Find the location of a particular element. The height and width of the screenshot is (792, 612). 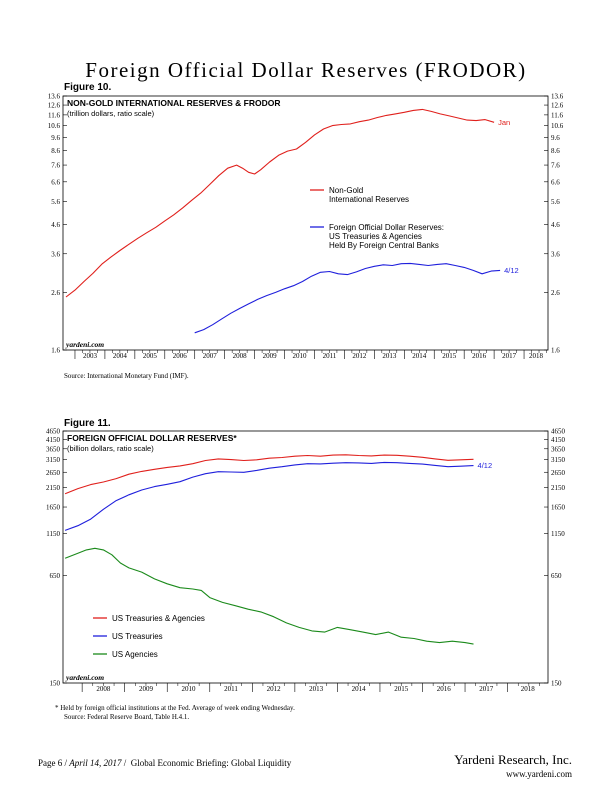

end-label-non-gold-international-reserves: Jan is located at coordinates (504, 122).